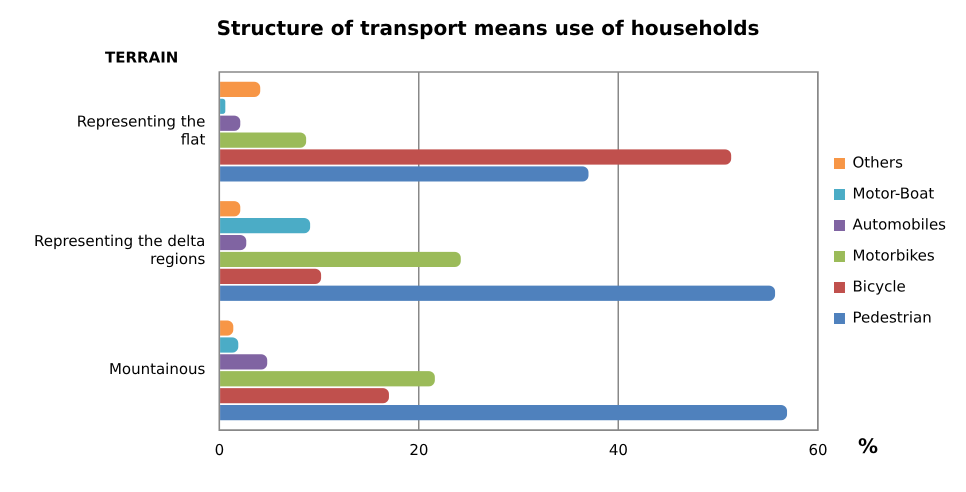  I want to click on legend-label: Bicycle, so click(879, 286).